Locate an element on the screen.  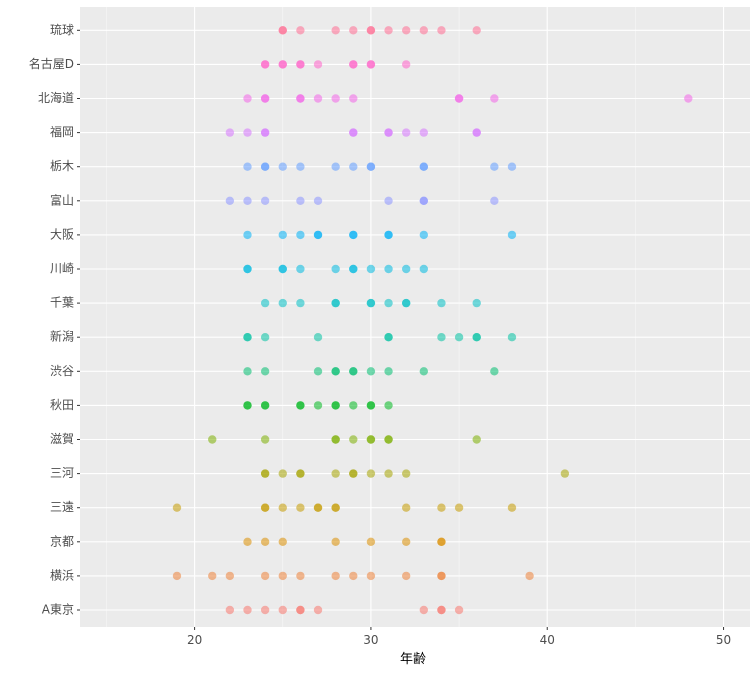
y-tick-label: 新潟 is located at coordinates (62, 336).